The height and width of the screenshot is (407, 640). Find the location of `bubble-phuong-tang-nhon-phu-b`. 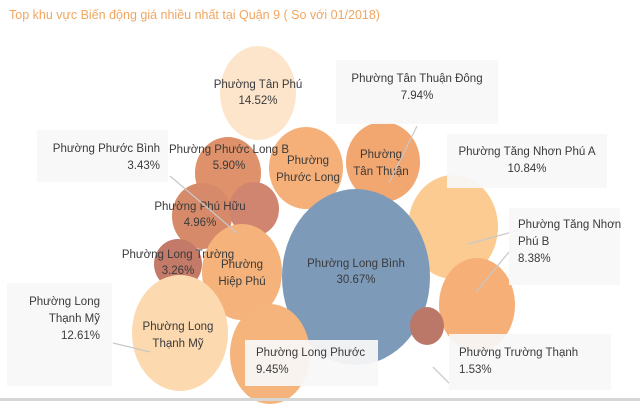

bubble-phuong-tang-nhon-phu-b is located at coordinates (477, 305).